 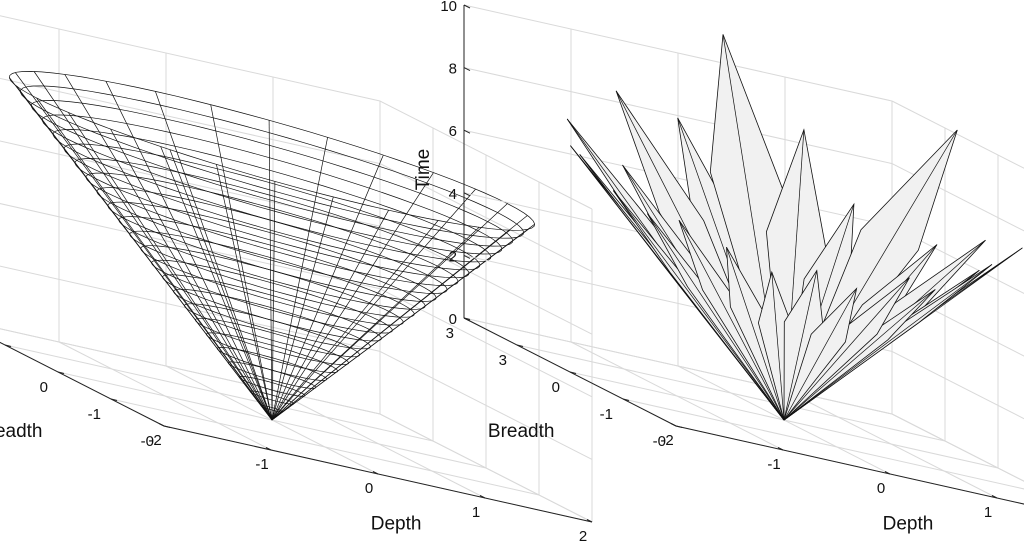 What do you see at coordinates (453, 194) in the screenshot?
I see `time-tick-label: 4` at bounding box center [453, 194].